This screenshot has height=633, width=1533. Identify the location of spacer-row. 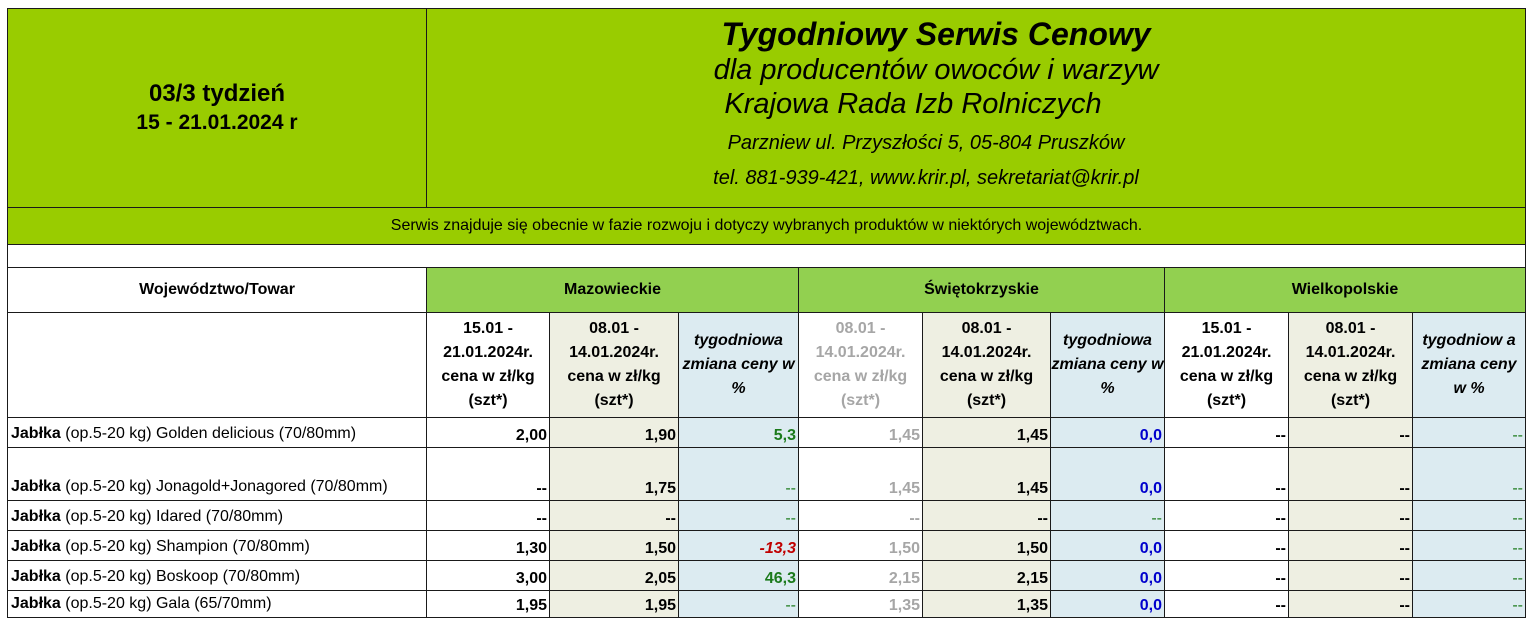
(766, 256).